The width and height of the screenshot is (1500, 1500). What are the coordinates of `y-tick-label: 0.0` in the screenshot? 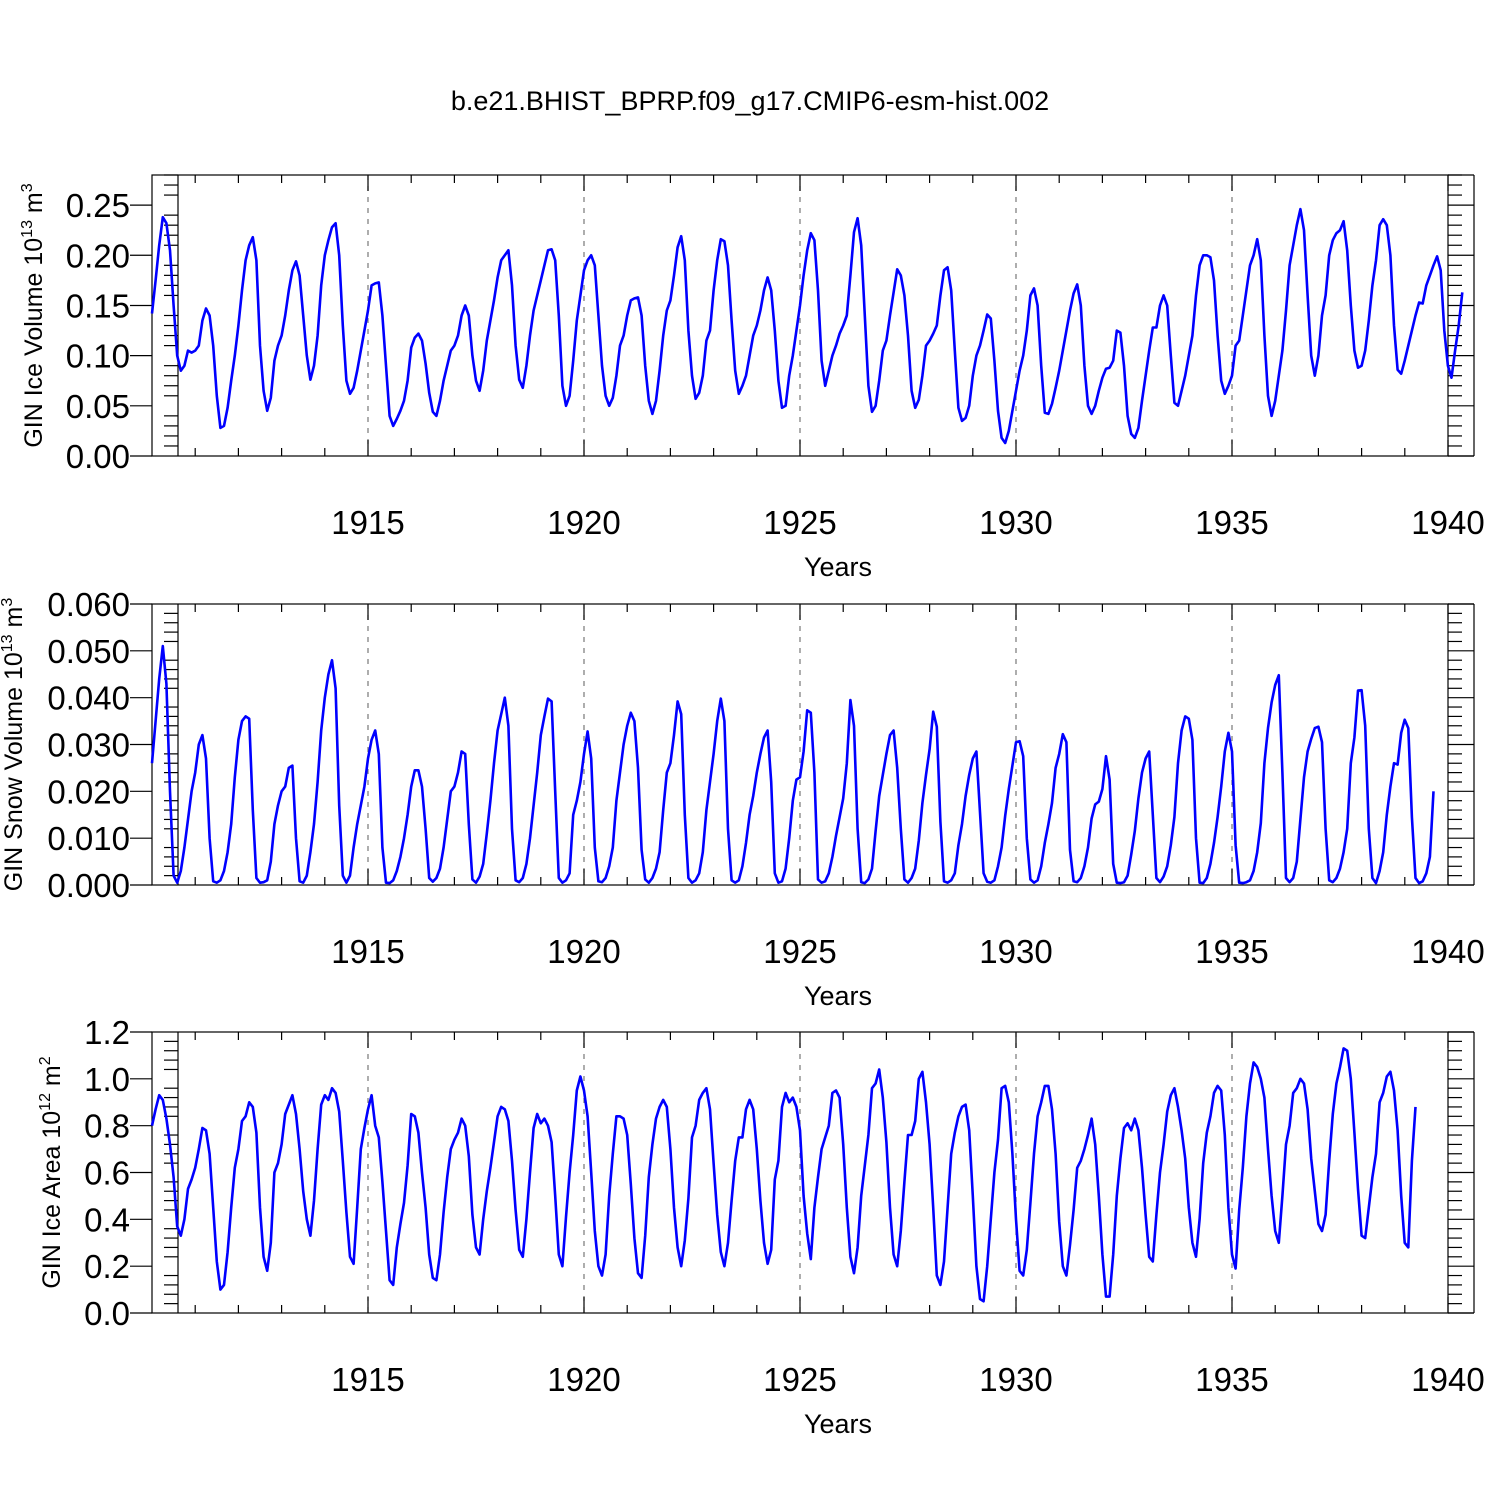 It's located at (107, 1313).